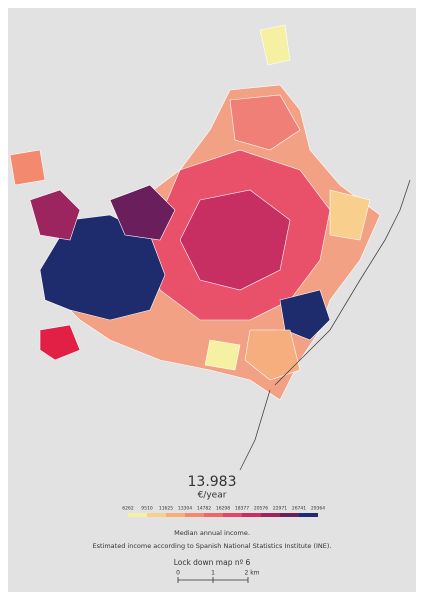 Image resolution: width=424 pixels, height=600 pixels. What do you see at coordinates (242, 509) in the screenshot?
I see `legend-tick-label: 18377` at bounding box center [242, 509].